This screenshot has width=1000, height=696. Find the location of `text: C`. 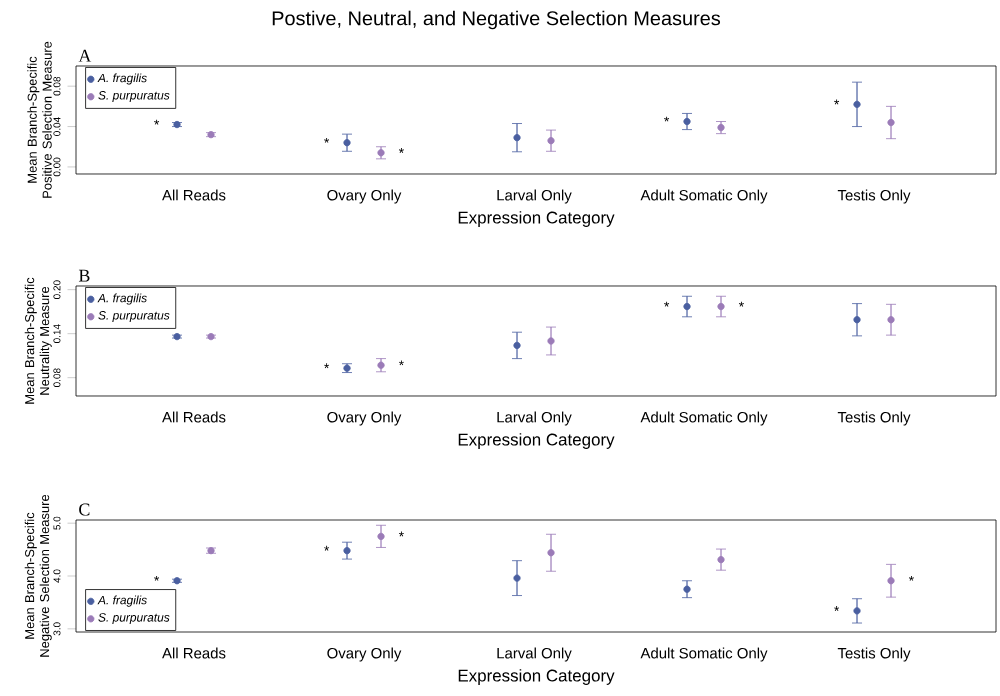

text: C is located at coordinates (84, 509).